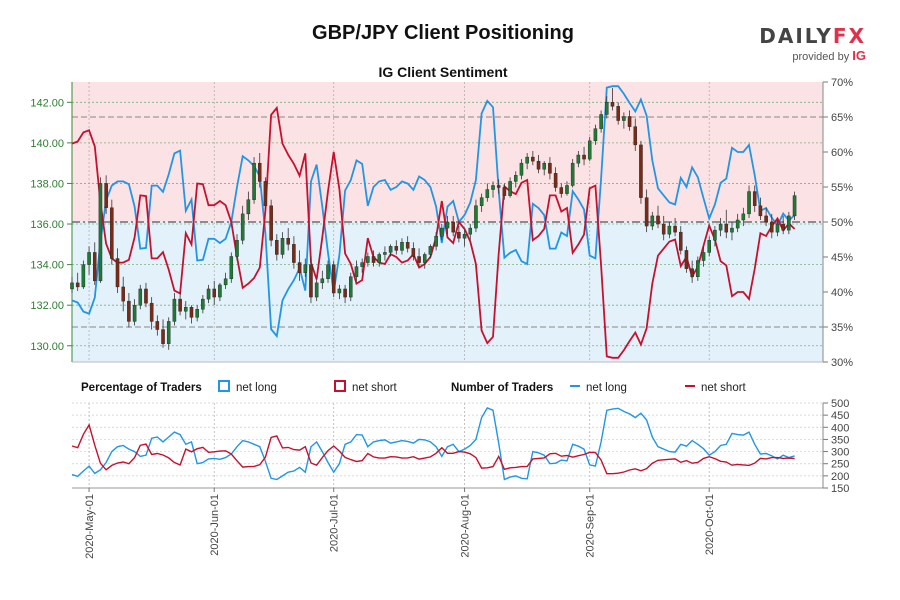 The height and width of the screenshot is (600, 900). I want to click on legend-count-short-label: net short, so click(724, 388).